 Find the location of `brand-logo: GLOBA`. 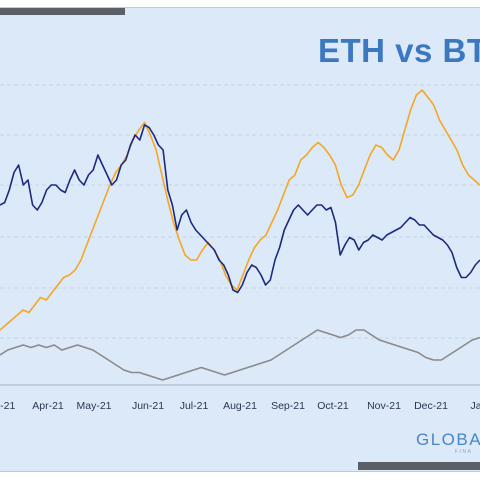

brand-logo: GLOBA is located at coordinates (448, 439).